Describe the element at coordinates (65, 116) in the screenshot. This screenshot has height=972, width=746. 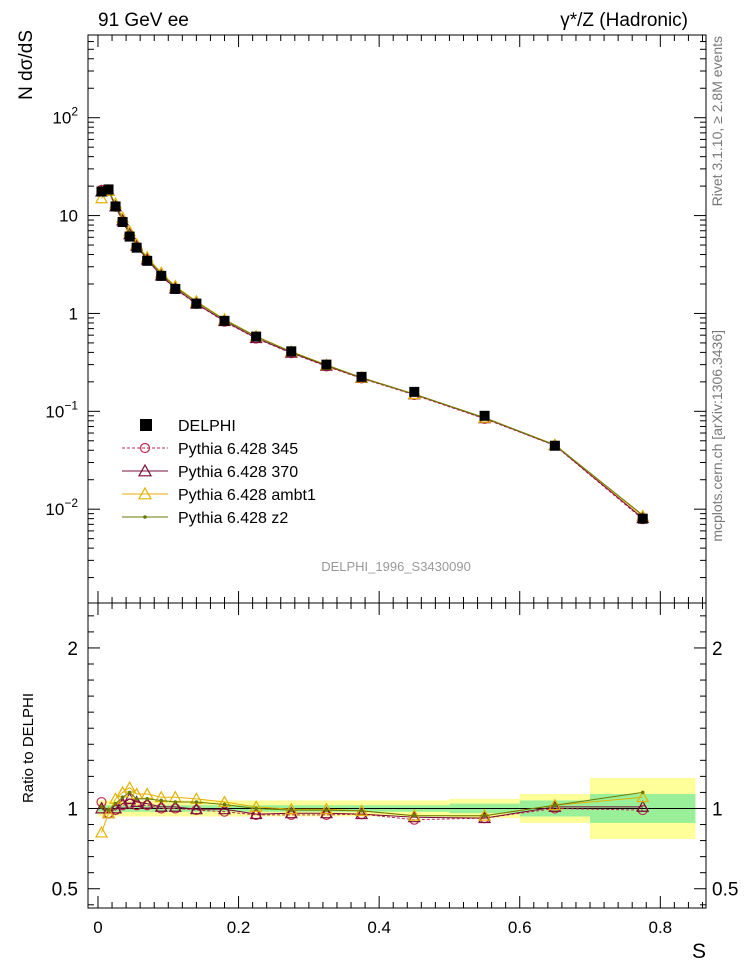
I see `main-y-tick-label: 10²` at that location.